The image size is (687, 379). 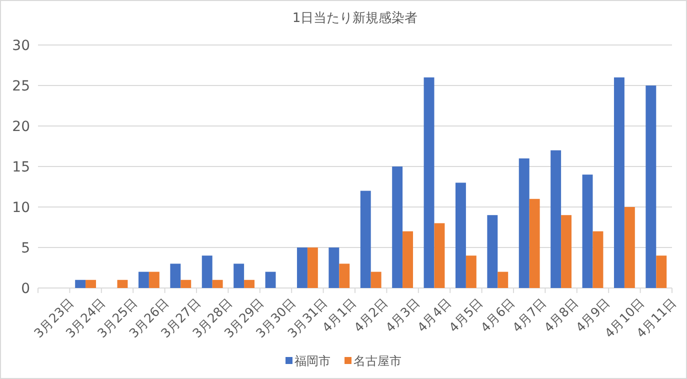 What do you see at coordinates (21, 208) in the screenshot?
I see `y-tick-label: 10` at bounding box center [21, 208].